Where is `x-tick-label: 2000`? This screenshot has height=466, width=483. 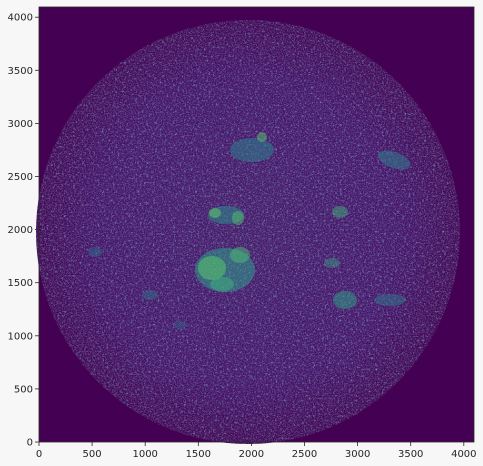
x-tick-label: 2000 is located at coordinates (251, 454).